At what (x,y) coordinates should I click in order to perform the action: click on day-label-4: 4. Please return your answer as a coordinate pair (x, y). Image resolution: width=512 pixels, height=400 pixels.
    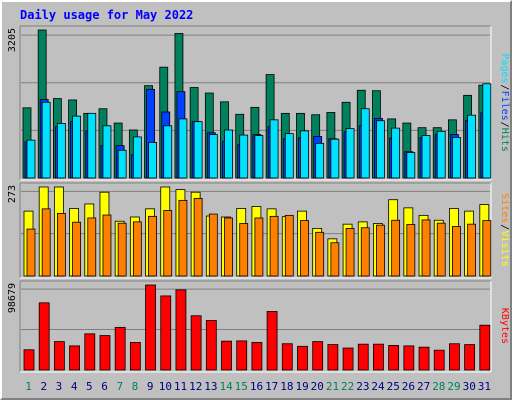
    Looking at the image, I should click on (74, 386).